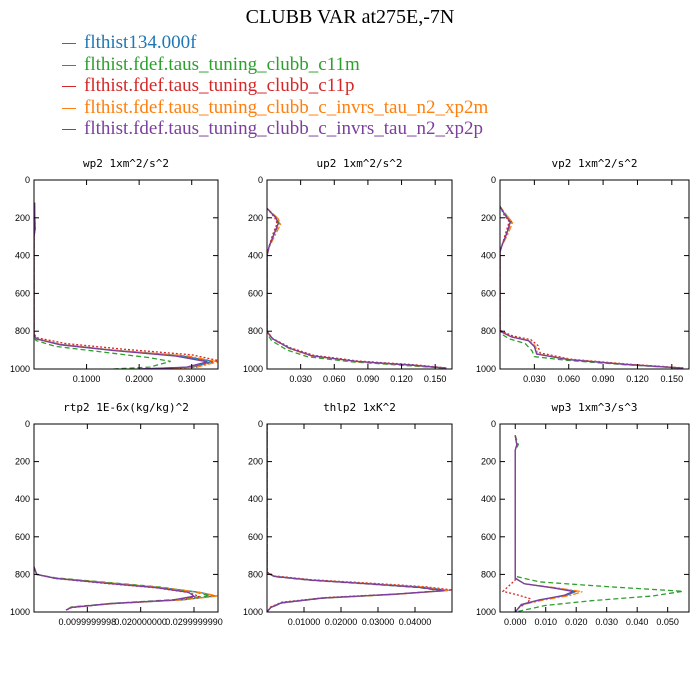  Describe the element at coordinates (140, 42) in the screenshot. I see `legend-label: flthist134.000f` at that location.